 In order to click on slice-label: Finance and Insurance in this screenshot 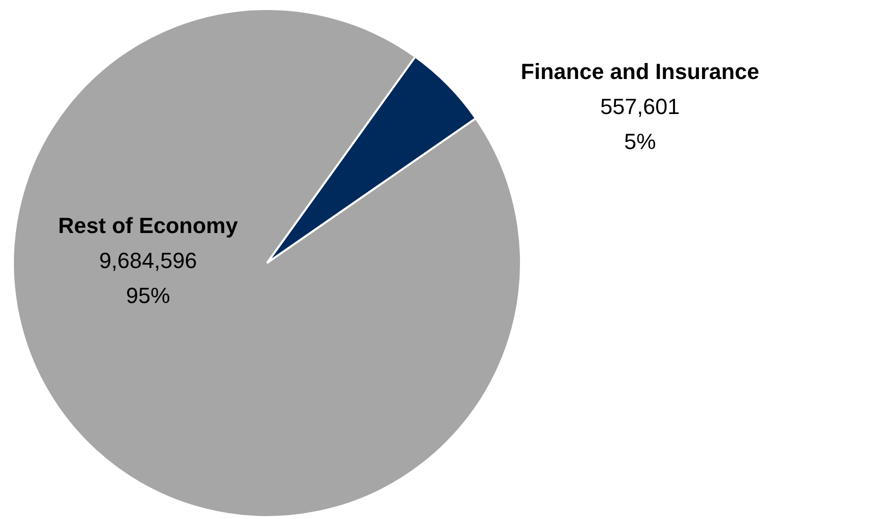, I will do `click(640, 71)`.